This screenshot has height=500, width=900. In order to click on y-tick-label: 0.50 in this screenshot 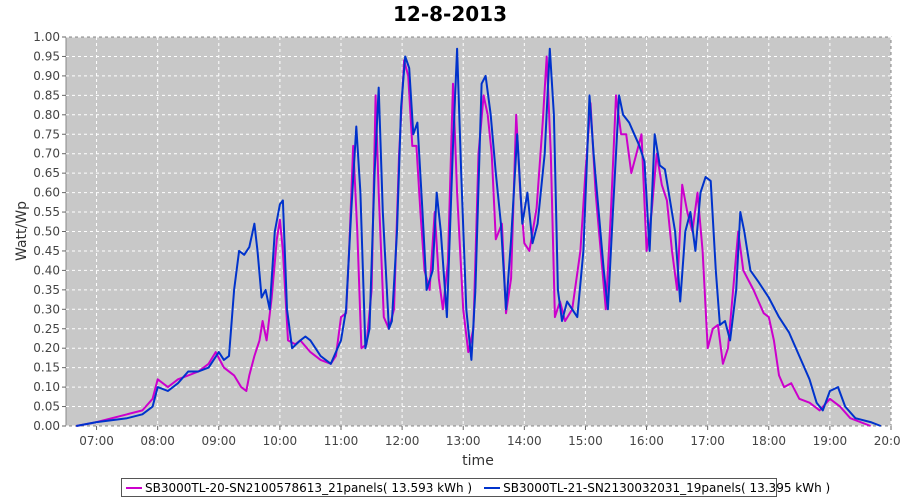, I will do `click(46, 232)`.